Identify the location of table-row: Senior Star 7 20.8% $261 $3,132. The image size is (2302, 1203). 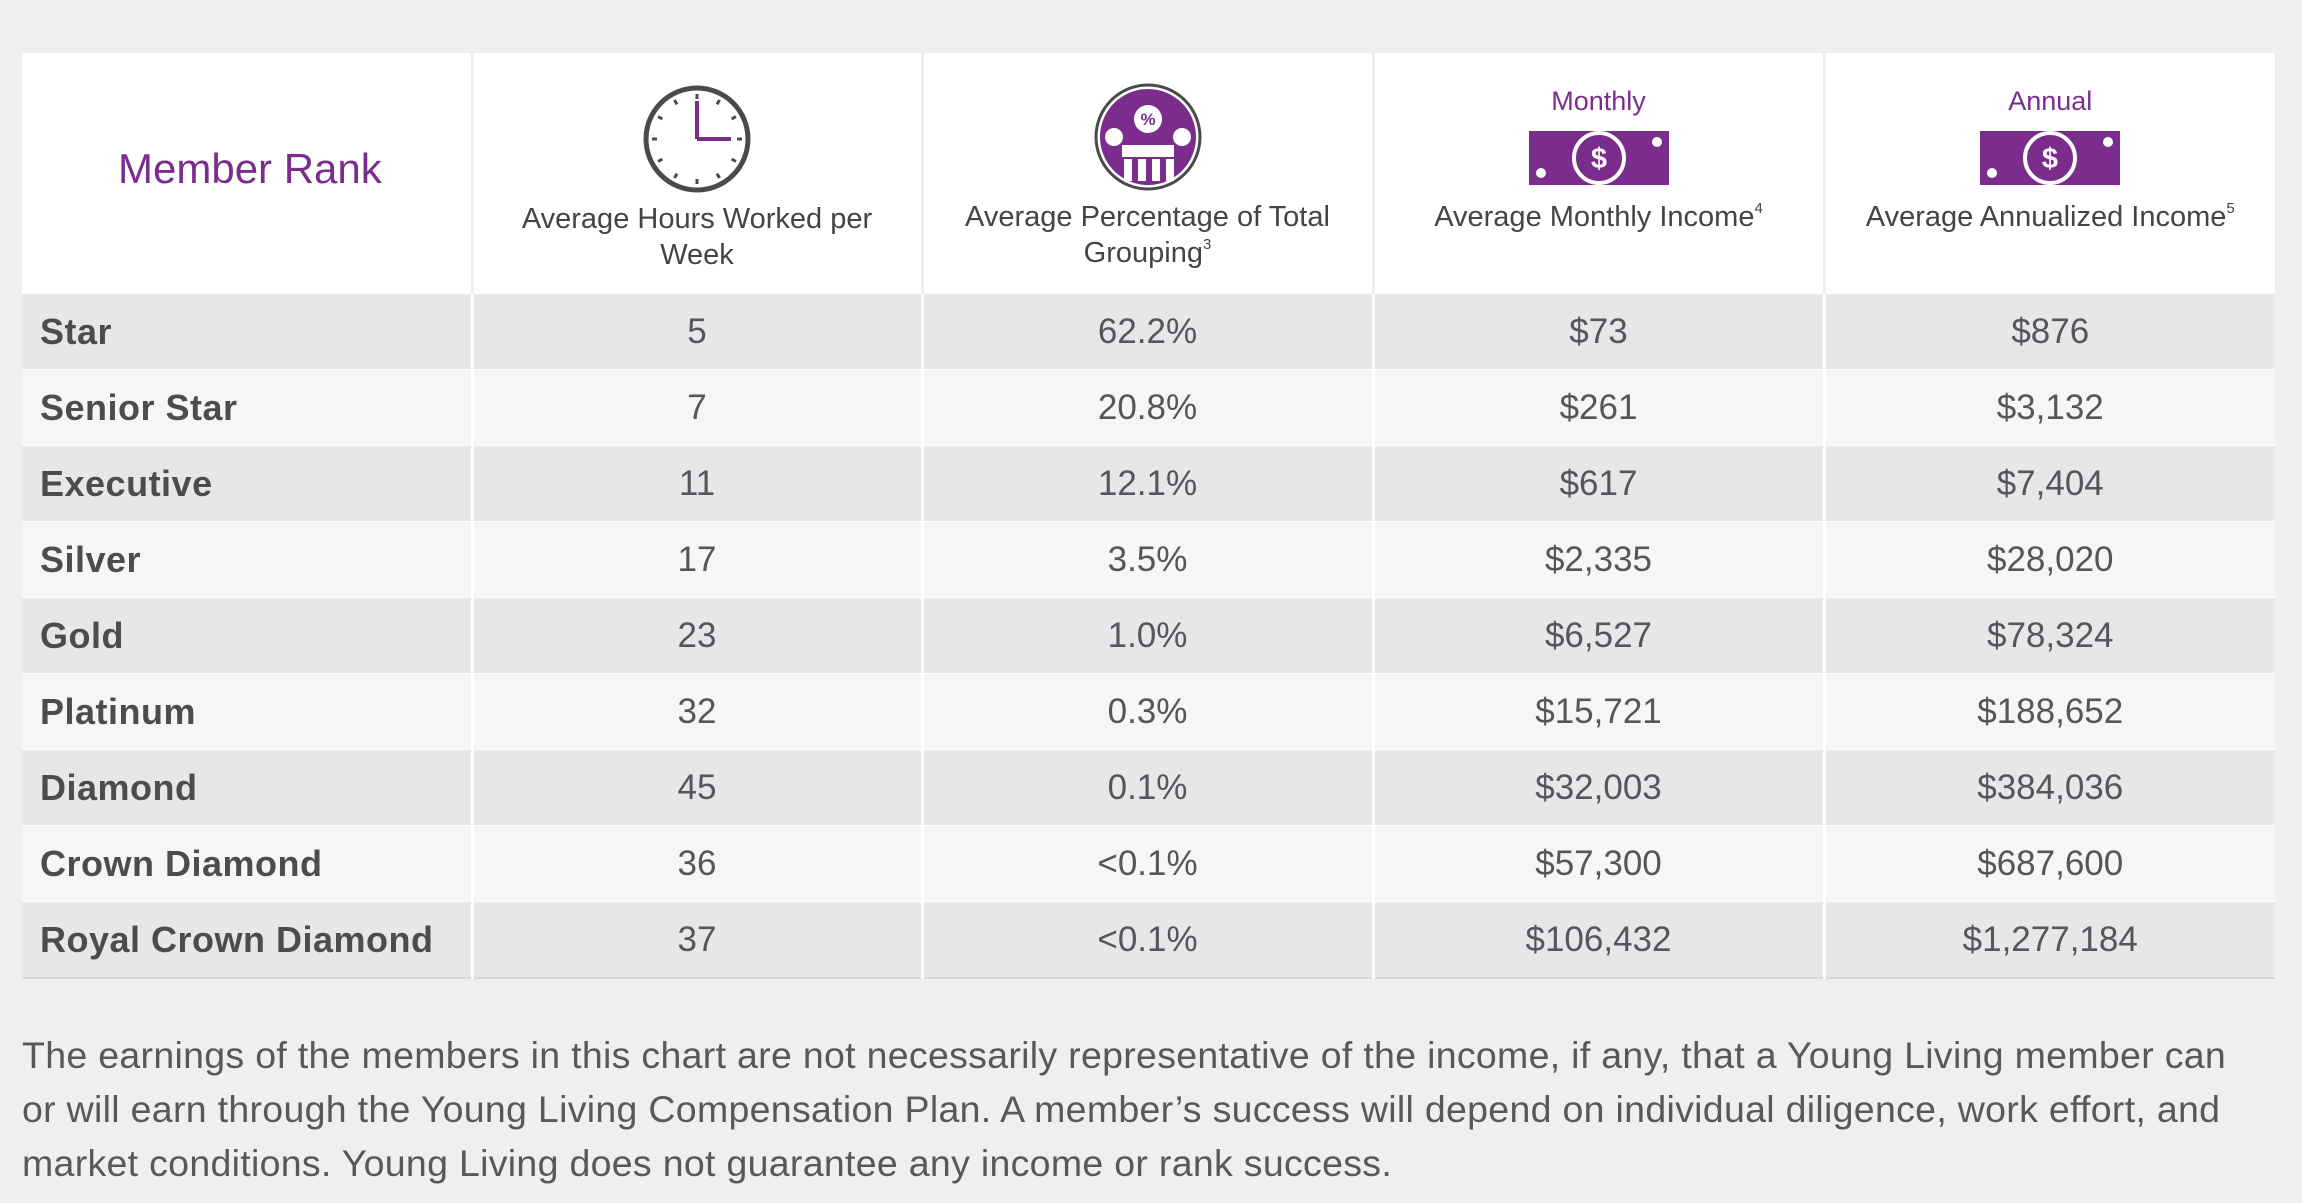
(1148, 407).